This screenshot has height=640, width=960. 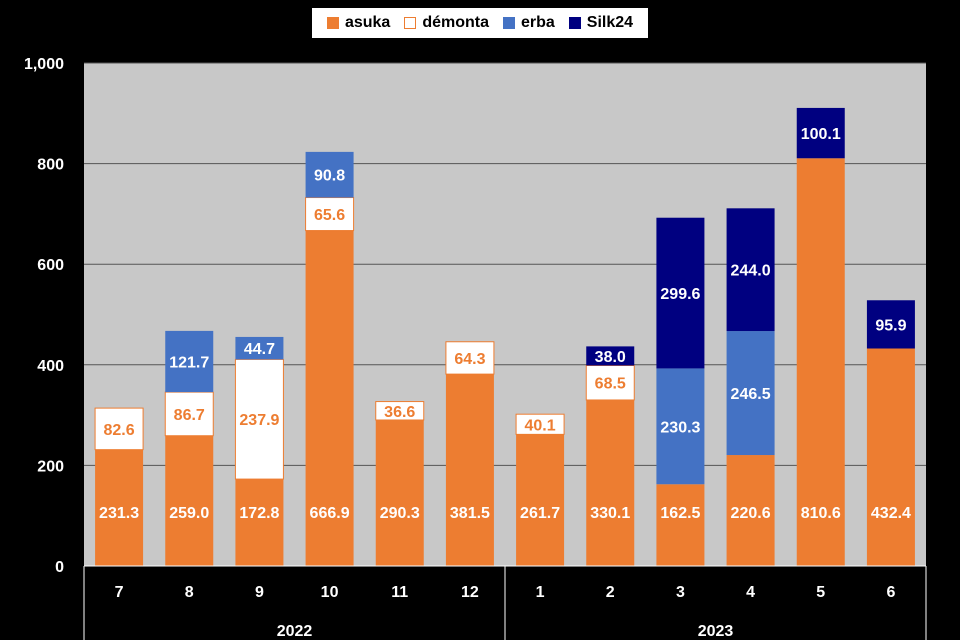 I want to click on legend-label: asuka, so click(x=367, y=22).